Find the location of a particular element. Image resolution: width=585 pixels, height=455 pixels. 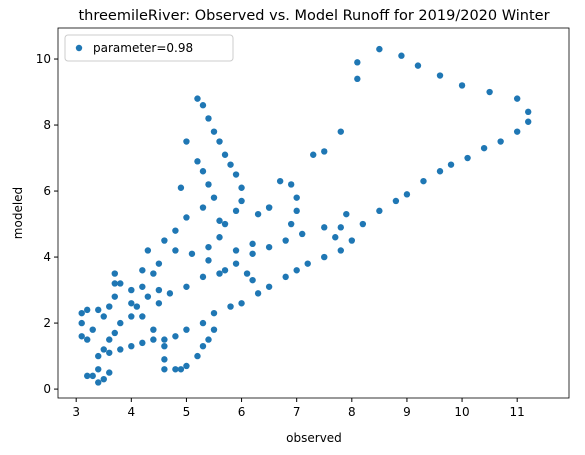

legend-marker is located at coordinates (79, 48).